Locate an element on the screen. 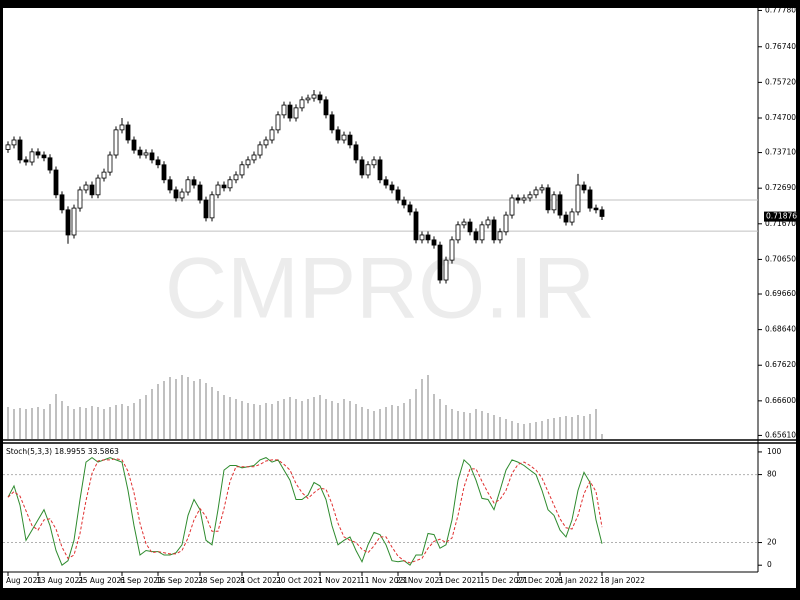 The image size is (800, 600). x-tick-label: 27 Dec 2021 is located at coordinates (540, 580).